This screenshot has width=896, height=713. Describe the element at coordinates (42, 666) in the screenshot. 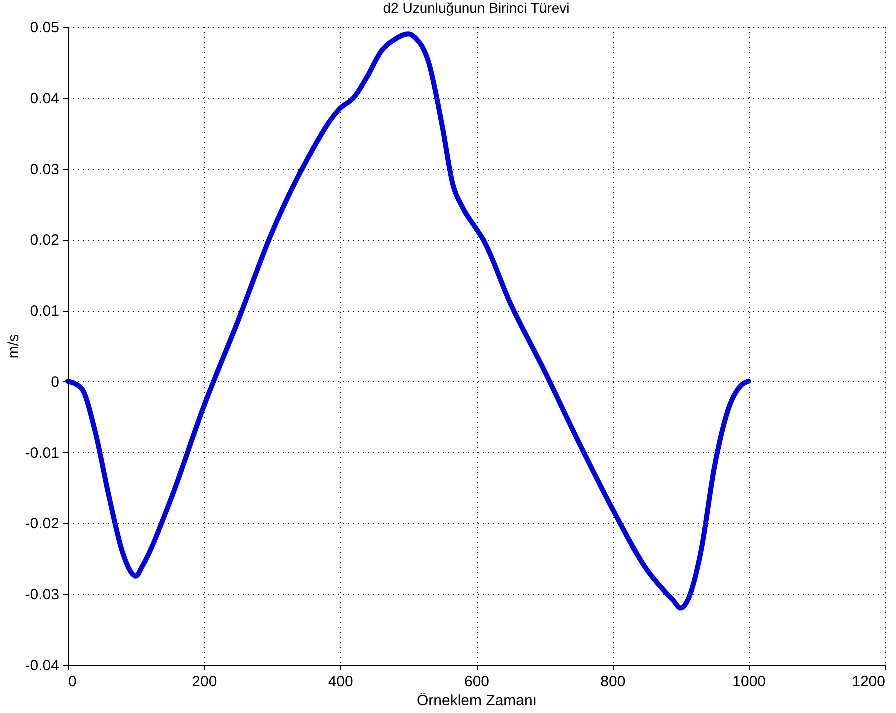

I see `y-tick-label: -0.04` at that location.